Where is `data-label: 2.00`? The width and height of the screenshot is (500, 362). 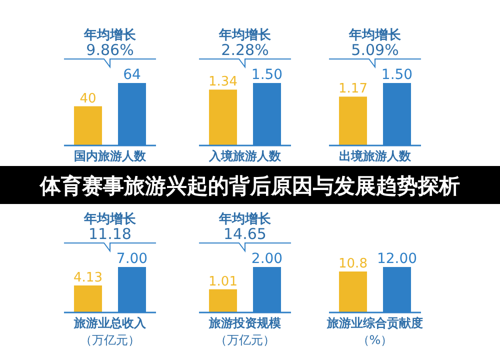 data-label: 2.00 is located at coordinates (267, 259).